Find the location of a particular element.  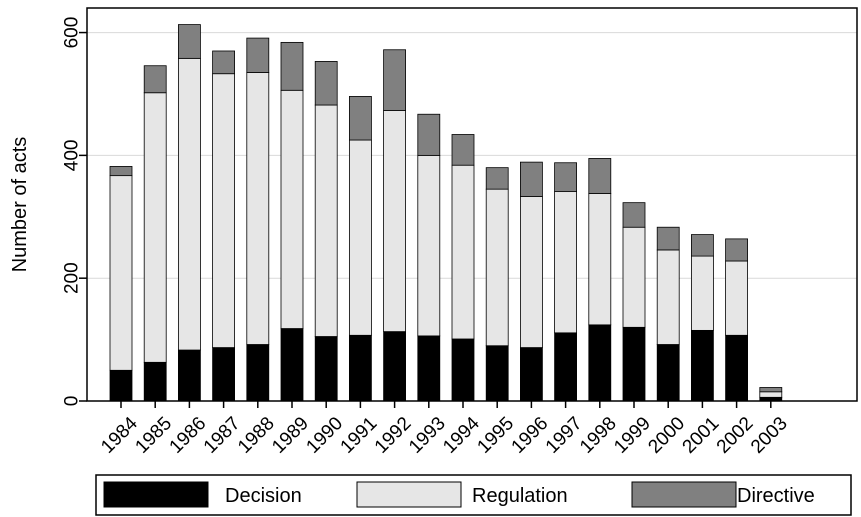

bar-segment-directive-2000 is located at coordinates (668, 238).